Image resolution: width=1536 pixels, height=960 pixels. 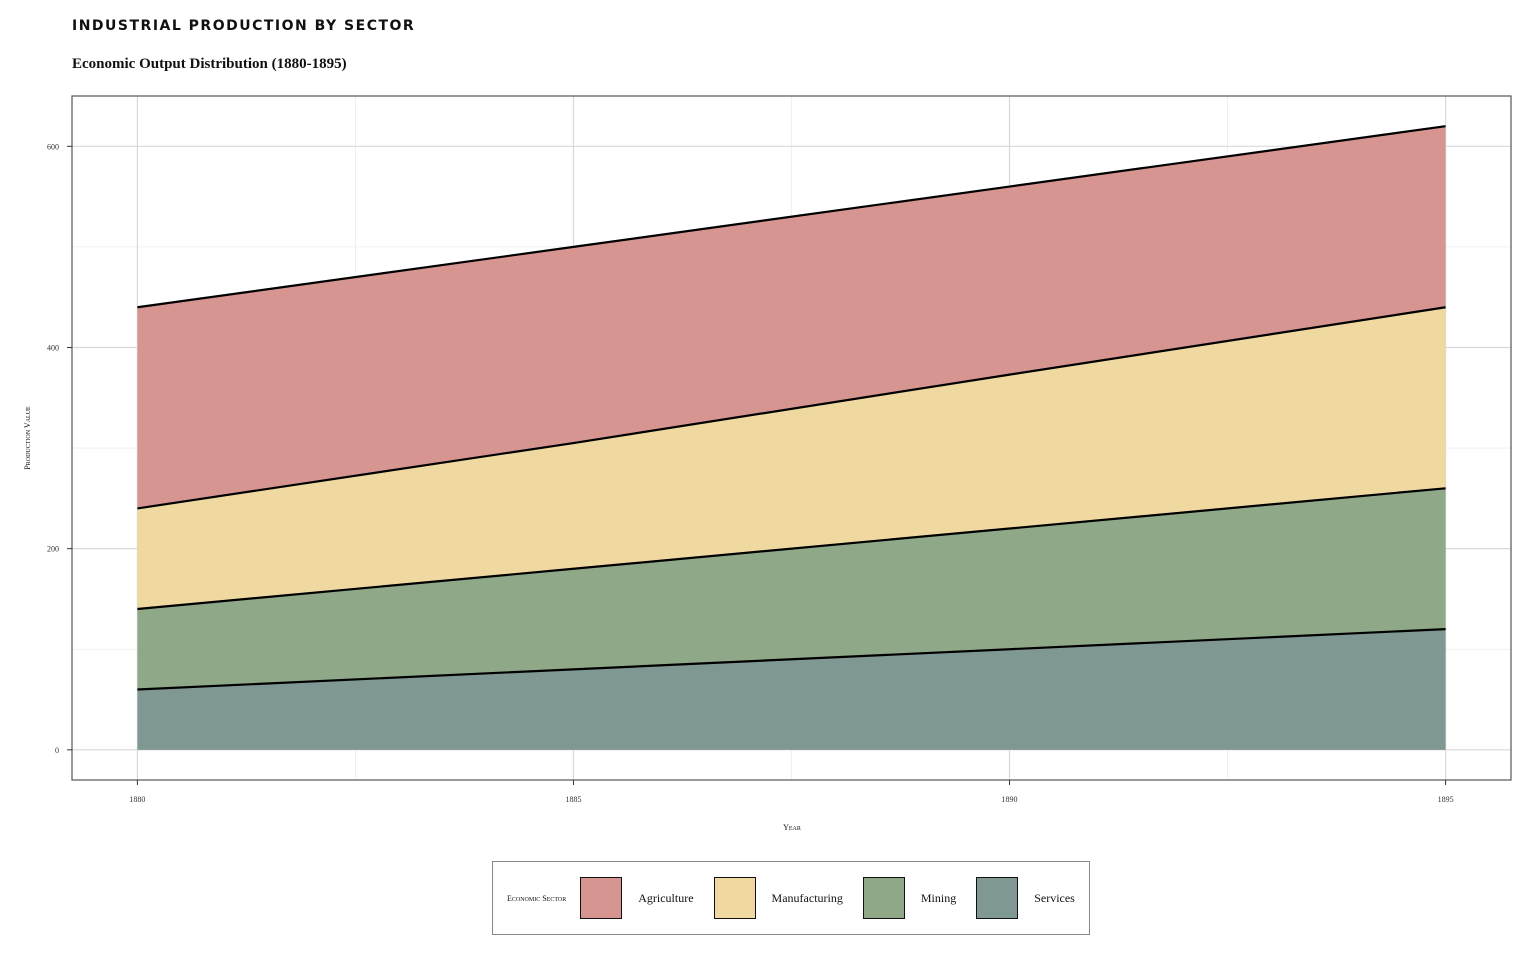 What do you see at coordinates (909, 898) in the screenshot?
I see `legend-item-mining: Mining` at bounding box center [909, 898].